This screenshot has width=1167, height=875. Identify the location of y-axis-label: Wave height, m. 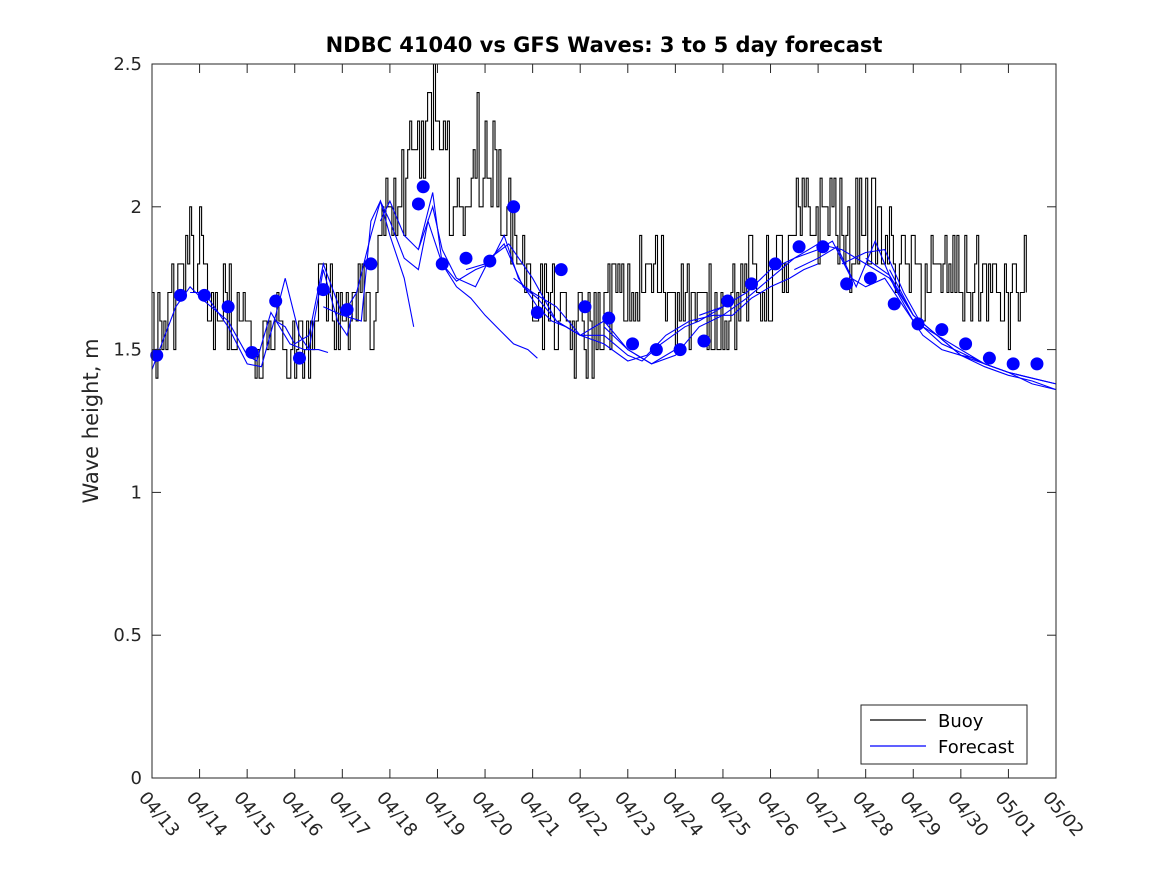
(91, 420).